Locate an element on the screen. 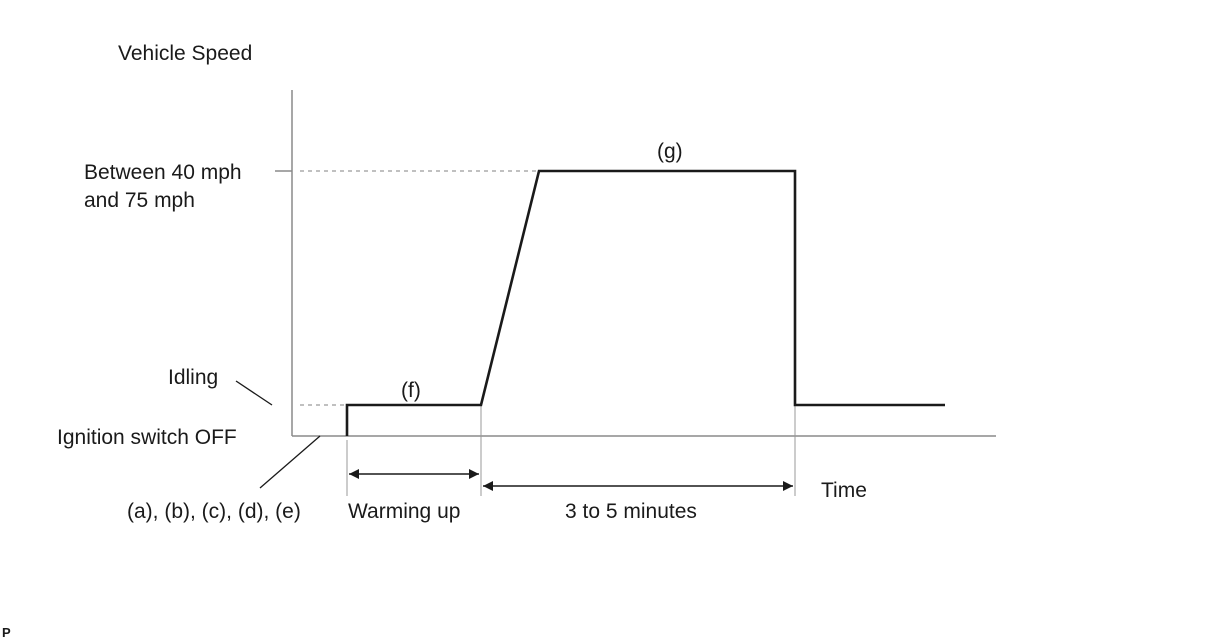 The height and width of the screenshot is (644, 1208). corner-mark: P is located at coordinates (6, 632).